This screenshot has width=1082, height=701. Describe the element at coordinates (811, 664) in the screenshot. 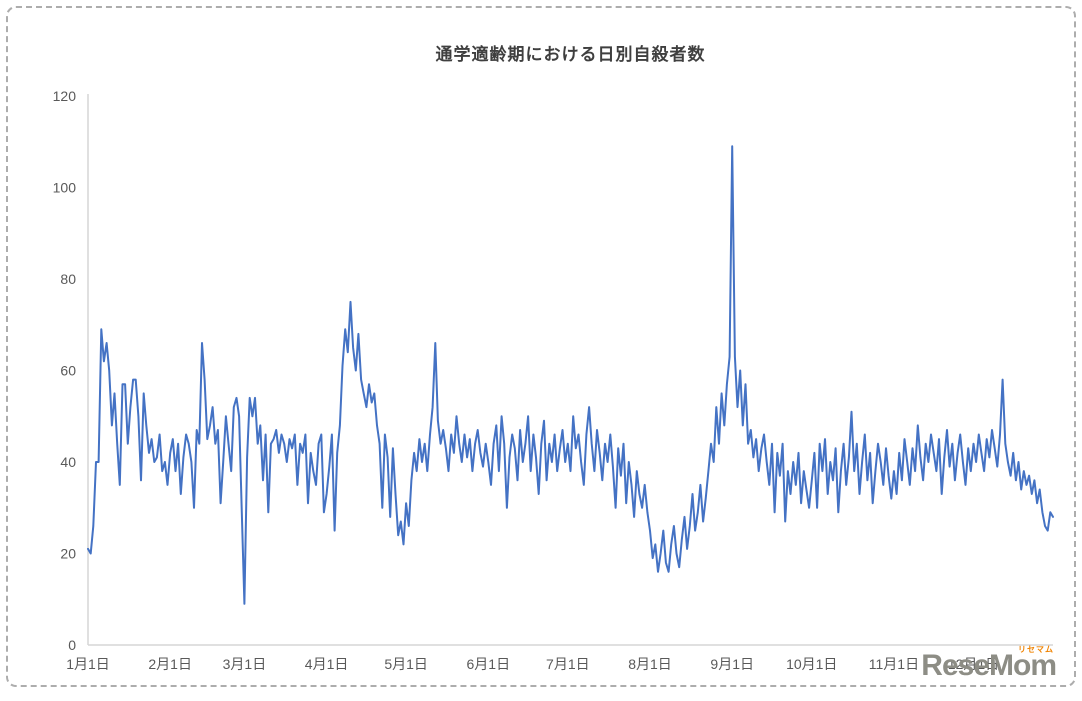

I see `x-axis-label: 10月1日` at that location.